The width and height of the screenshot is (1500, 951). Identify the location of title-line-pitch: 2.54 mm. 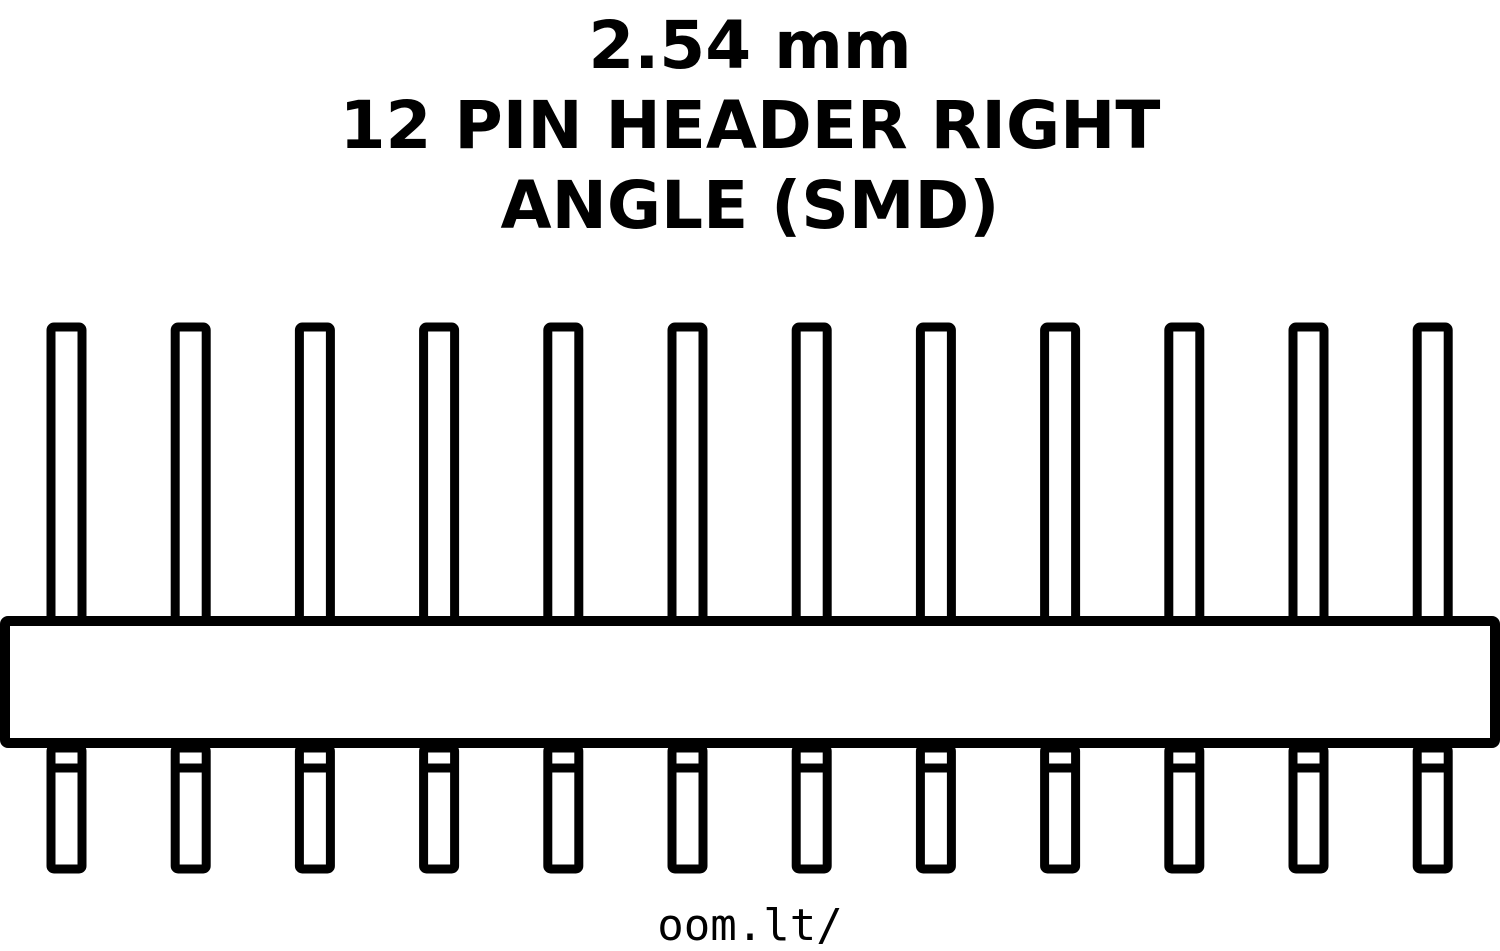
(750, 45).